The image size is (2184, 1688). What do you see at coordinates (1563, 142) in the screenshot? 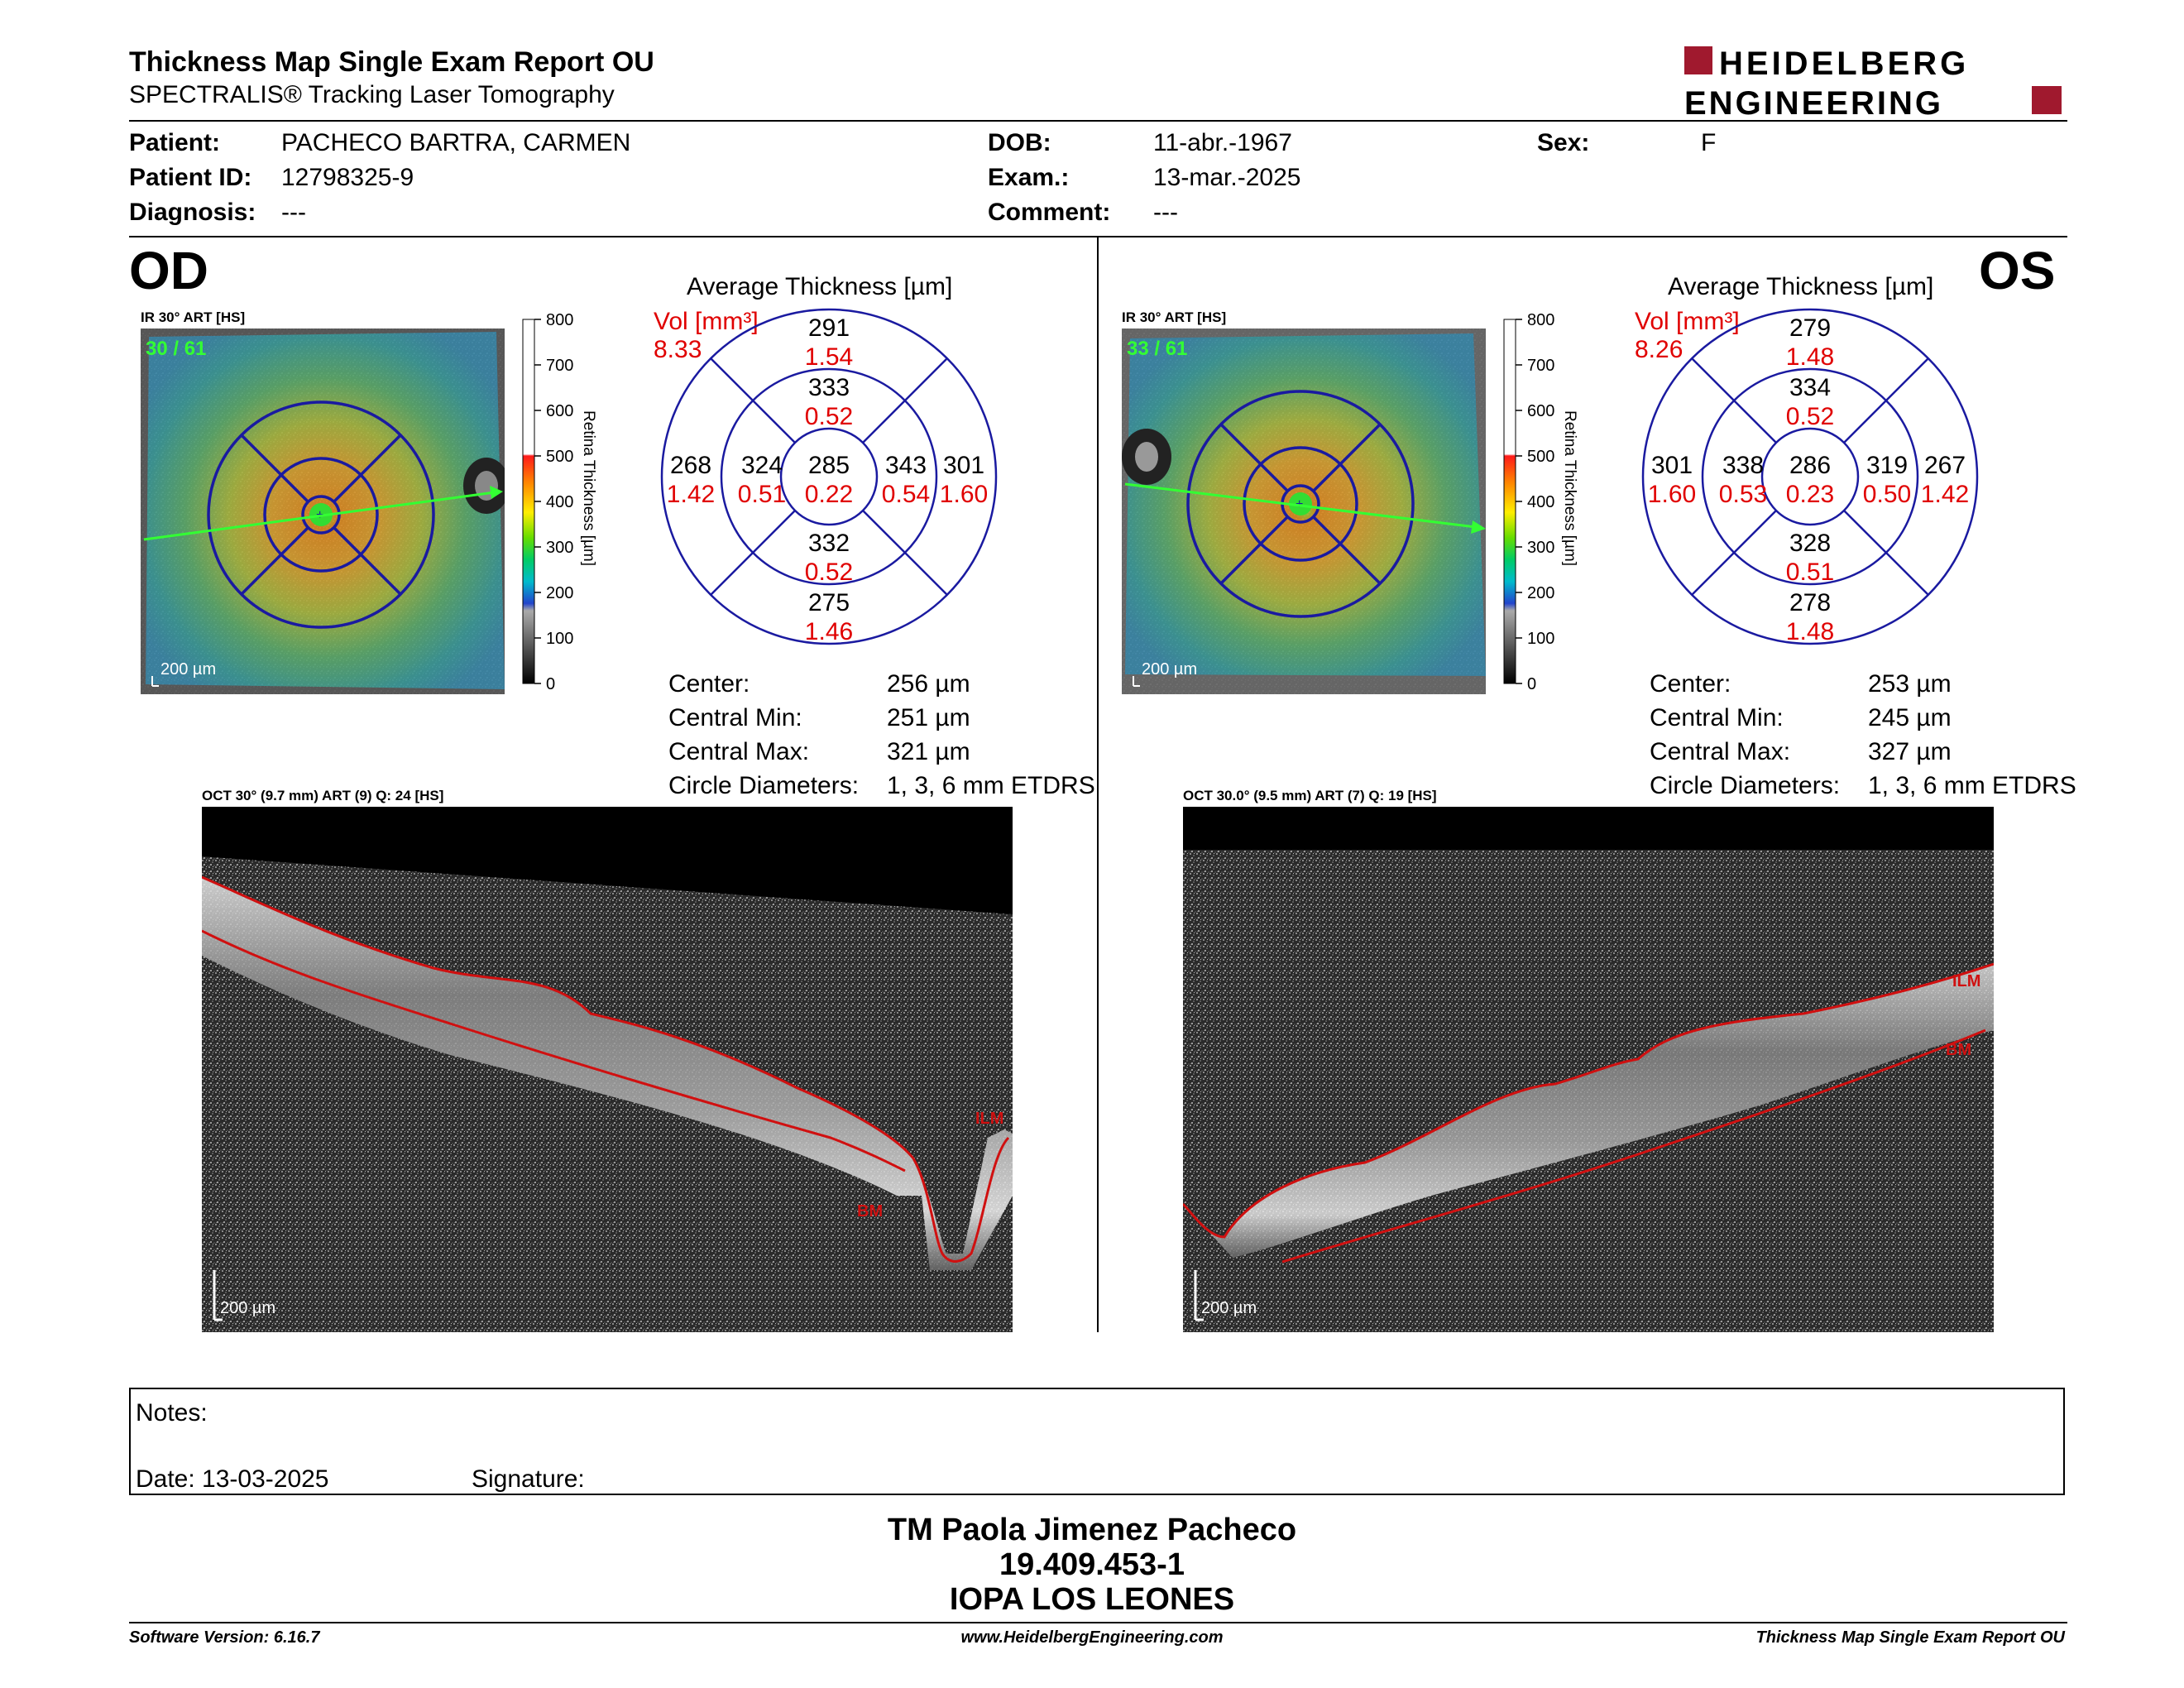
I see `sex-label: Sex:` at bounding box center [1563, 142].